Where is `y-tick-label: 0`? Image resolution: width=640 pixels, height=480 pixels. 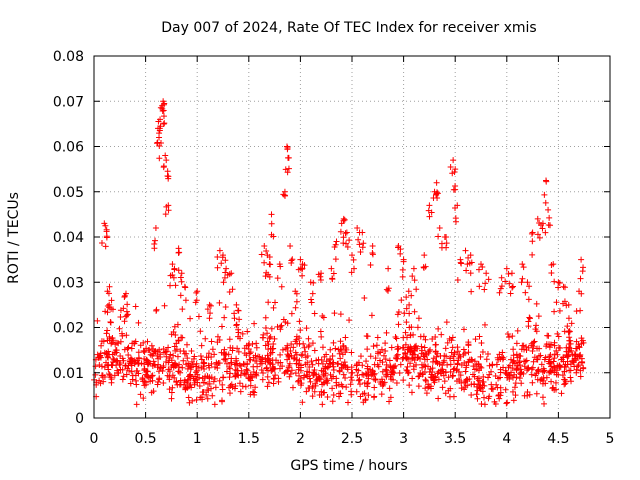 y-tick-label: 0 is located at coordinates (79, 419).